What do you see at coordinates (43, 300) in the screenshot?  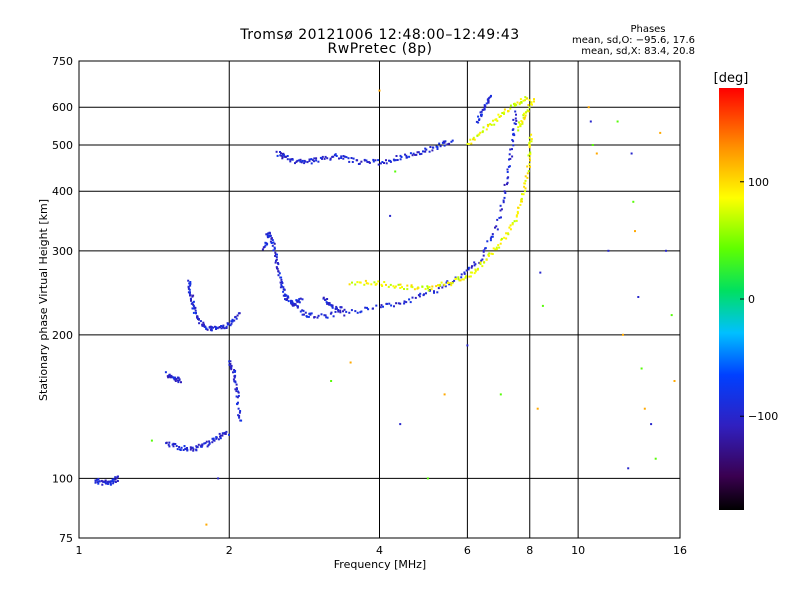 I see `y-axis-label: Stationary phase Virtual Height [km]` at bounding box center [43, 300].